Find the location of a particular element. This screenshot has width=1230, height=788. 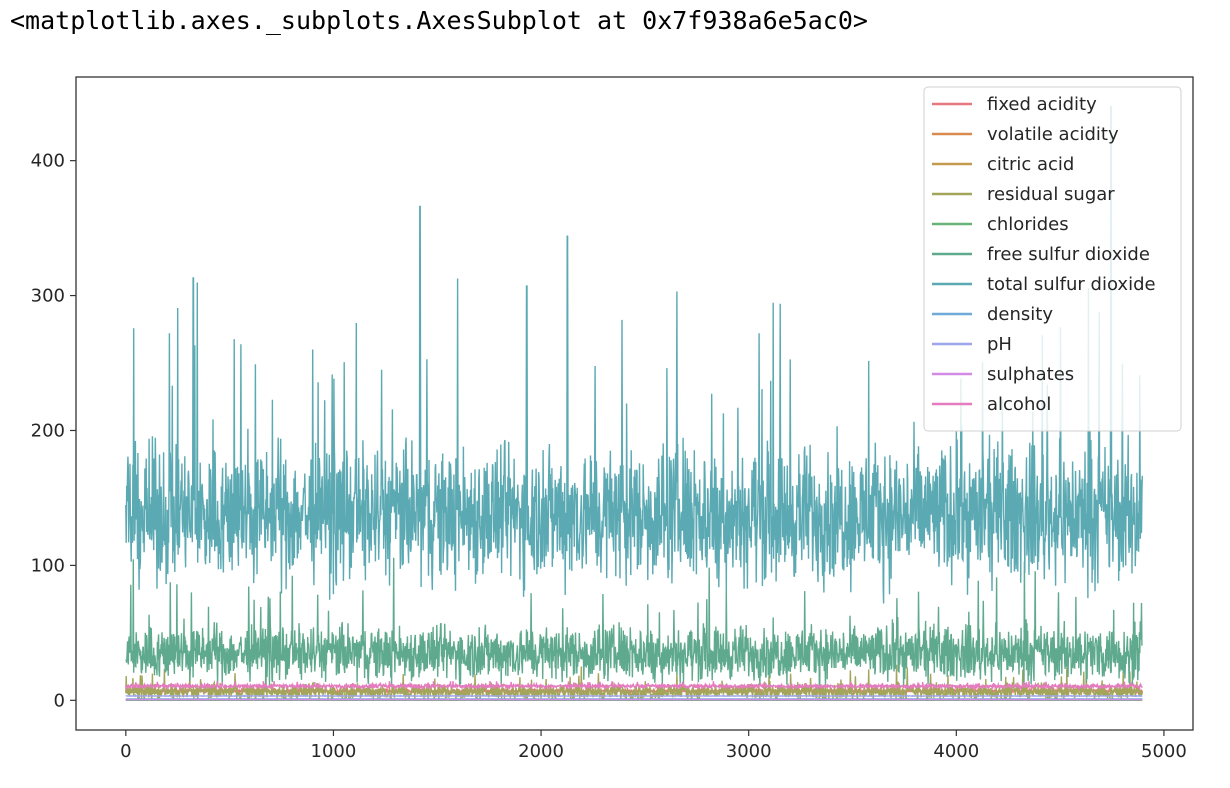

legend-label: density is located at coordinates (1020, 314).